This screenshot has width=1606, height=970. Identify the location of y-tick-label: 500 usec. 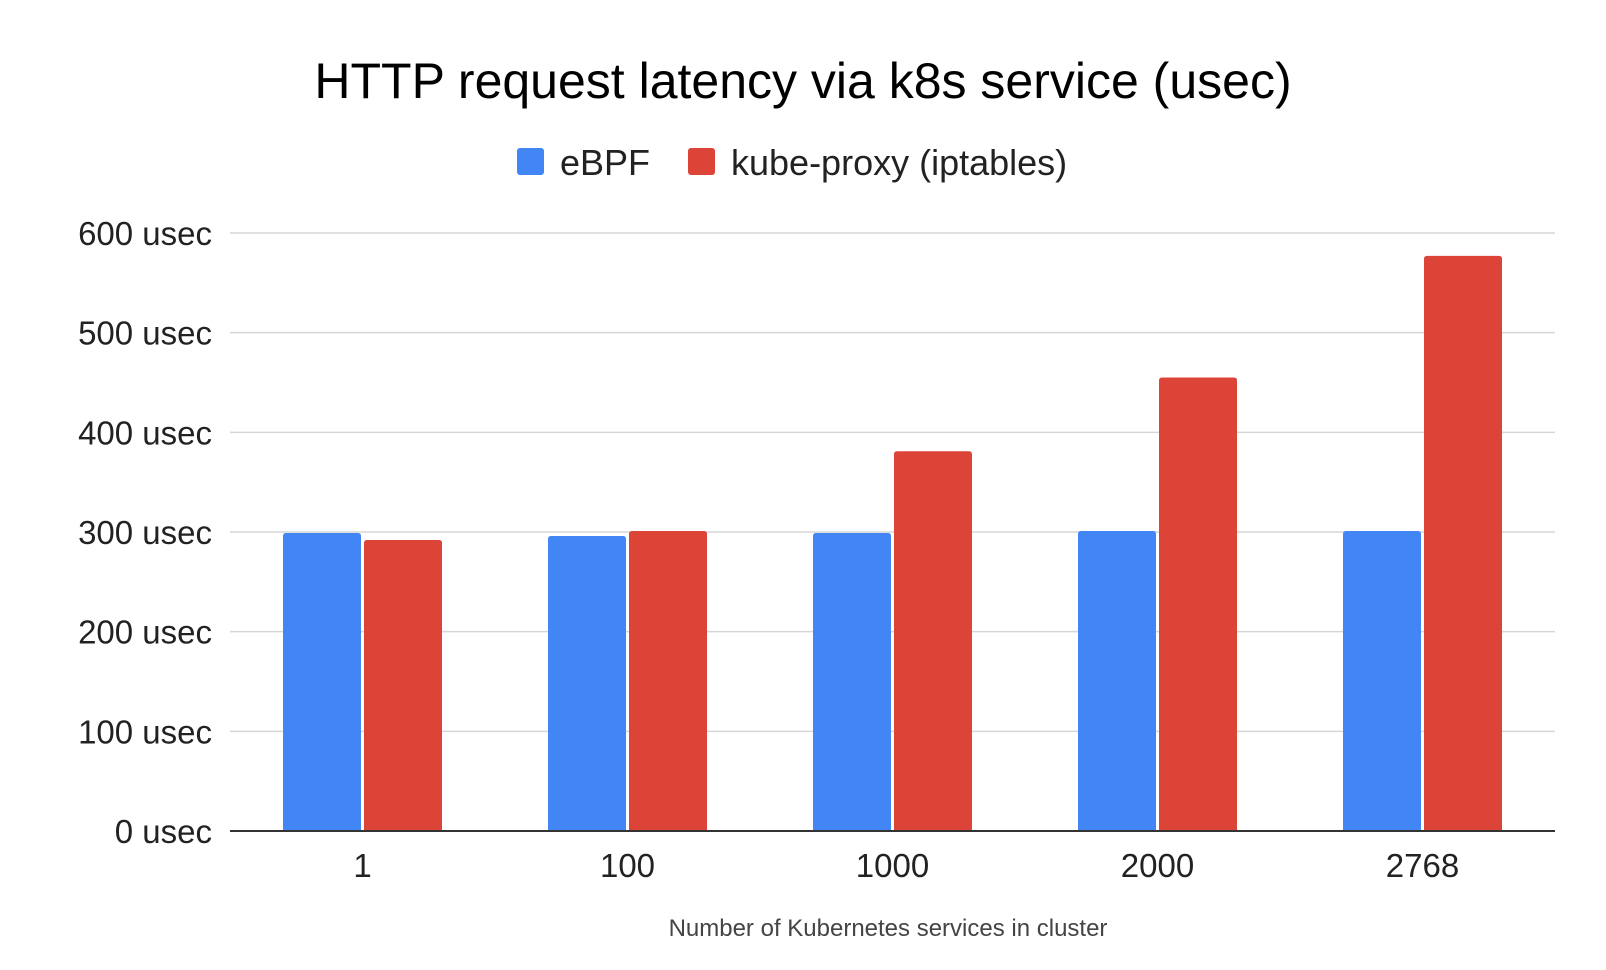
(145, 333).